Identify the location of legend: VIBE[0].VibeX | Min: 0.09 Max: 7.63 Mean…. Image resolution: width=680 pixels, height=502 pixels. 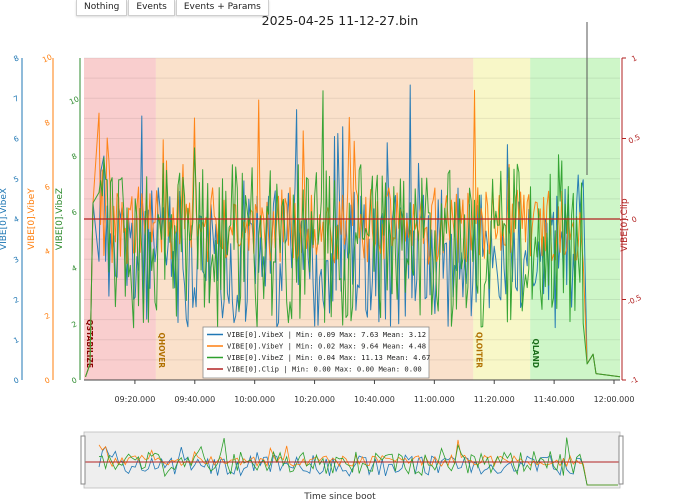
(316, 352).